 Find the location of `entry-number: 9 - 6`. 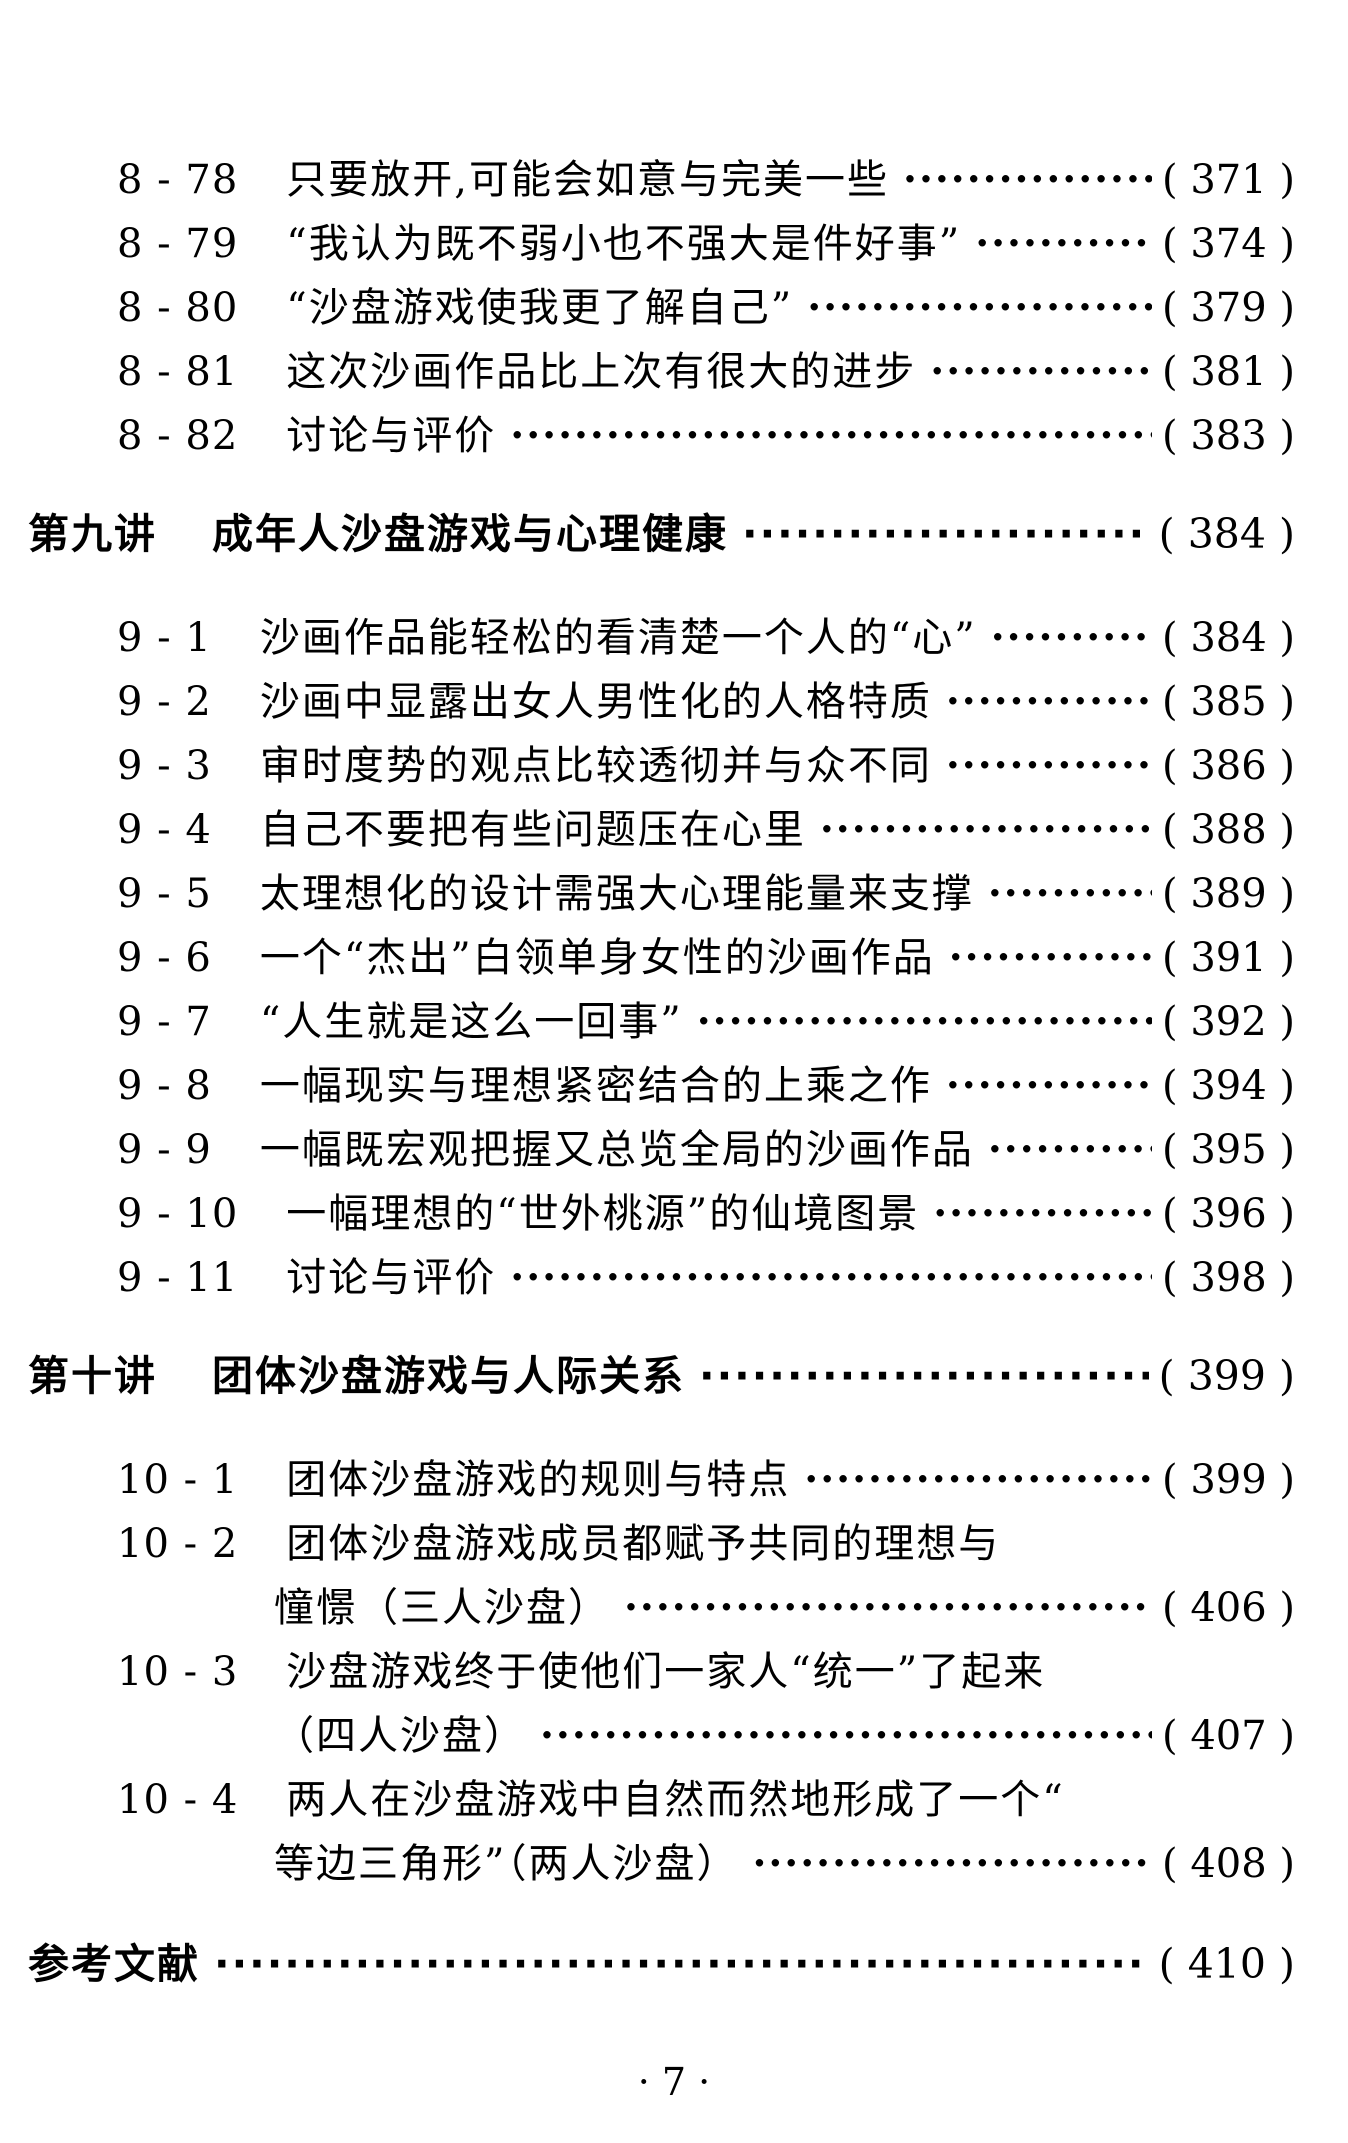

entry-number: 9 - 6 is located at coordinates (164, 958).